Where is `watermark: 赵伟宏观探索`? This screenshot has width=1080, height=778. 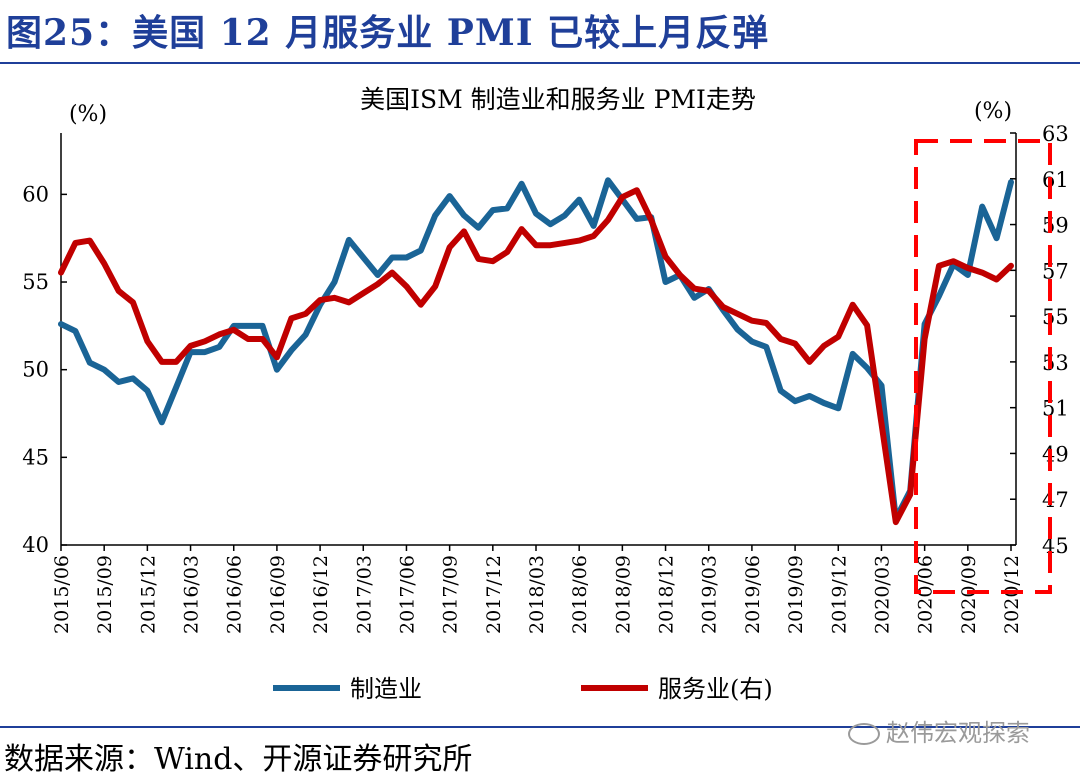 watermark: 赵伟宏观探索 is located at coordinates (939, 730).